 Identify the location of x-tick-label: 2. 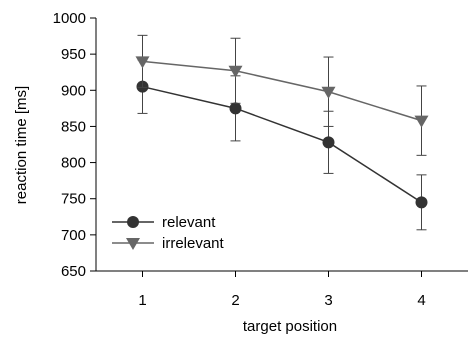
(235, 300).